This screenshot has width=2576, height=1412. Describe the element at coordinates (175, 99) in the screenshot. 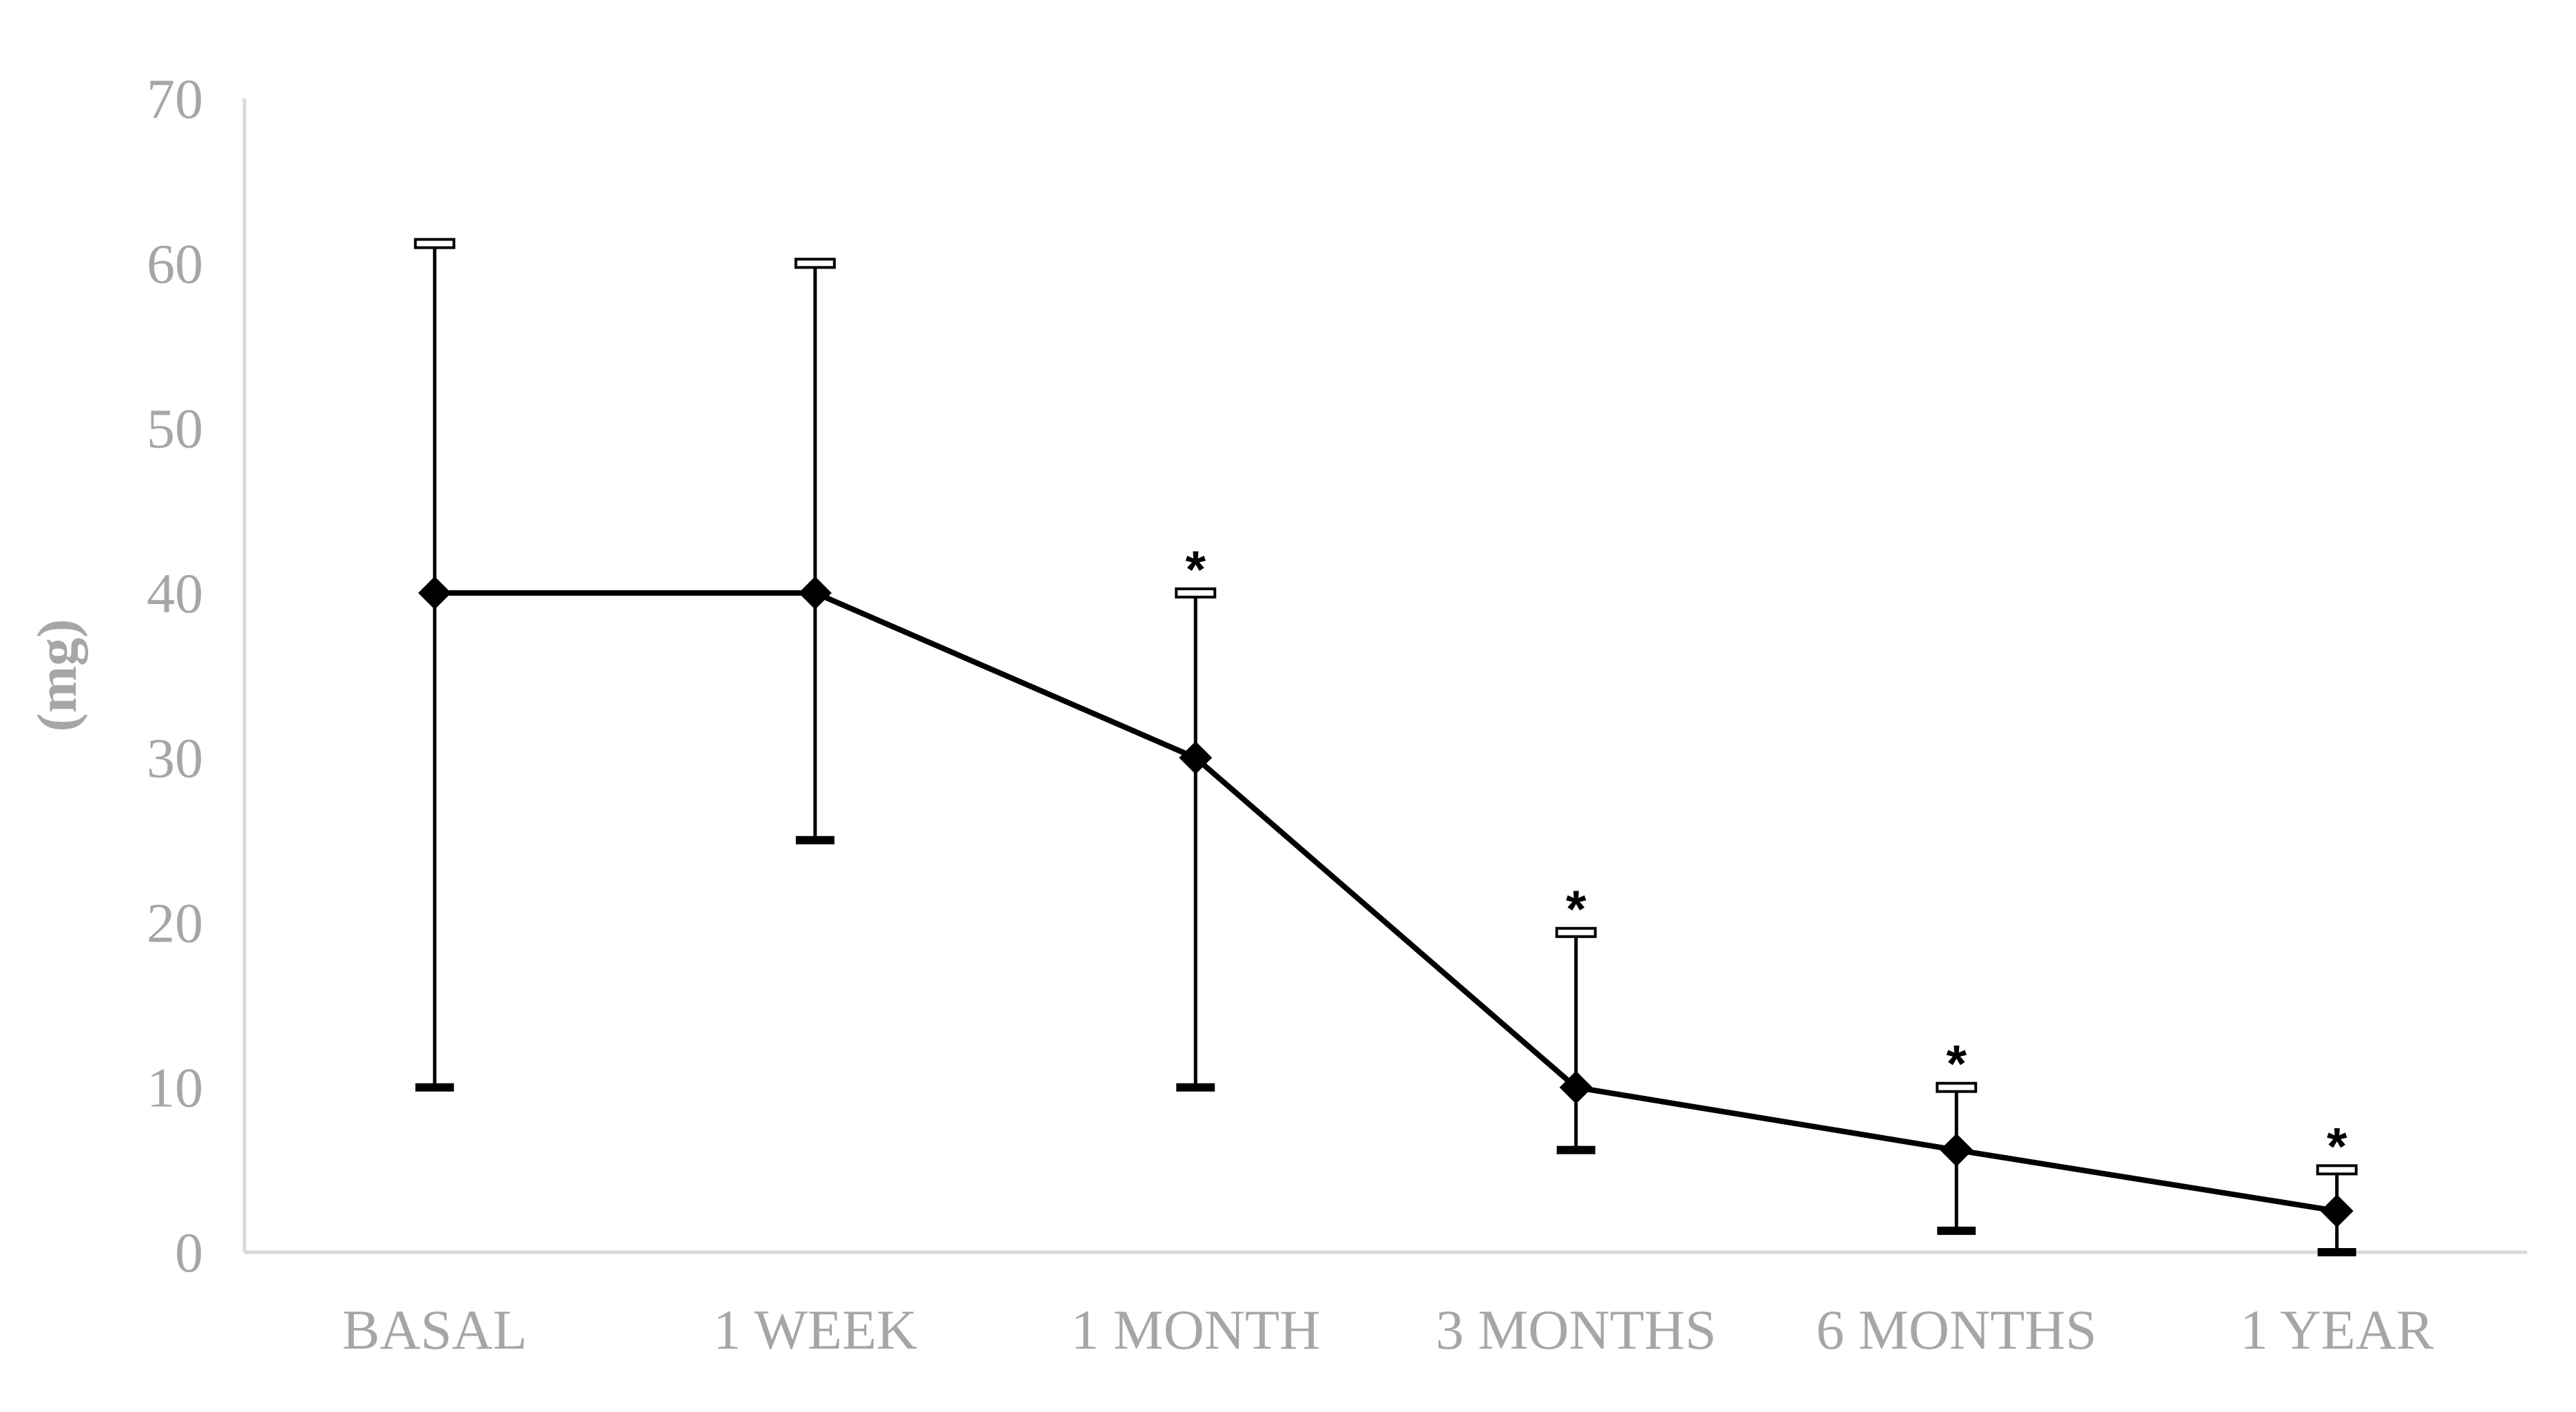

I see `y-tick-label: 70` at that location.